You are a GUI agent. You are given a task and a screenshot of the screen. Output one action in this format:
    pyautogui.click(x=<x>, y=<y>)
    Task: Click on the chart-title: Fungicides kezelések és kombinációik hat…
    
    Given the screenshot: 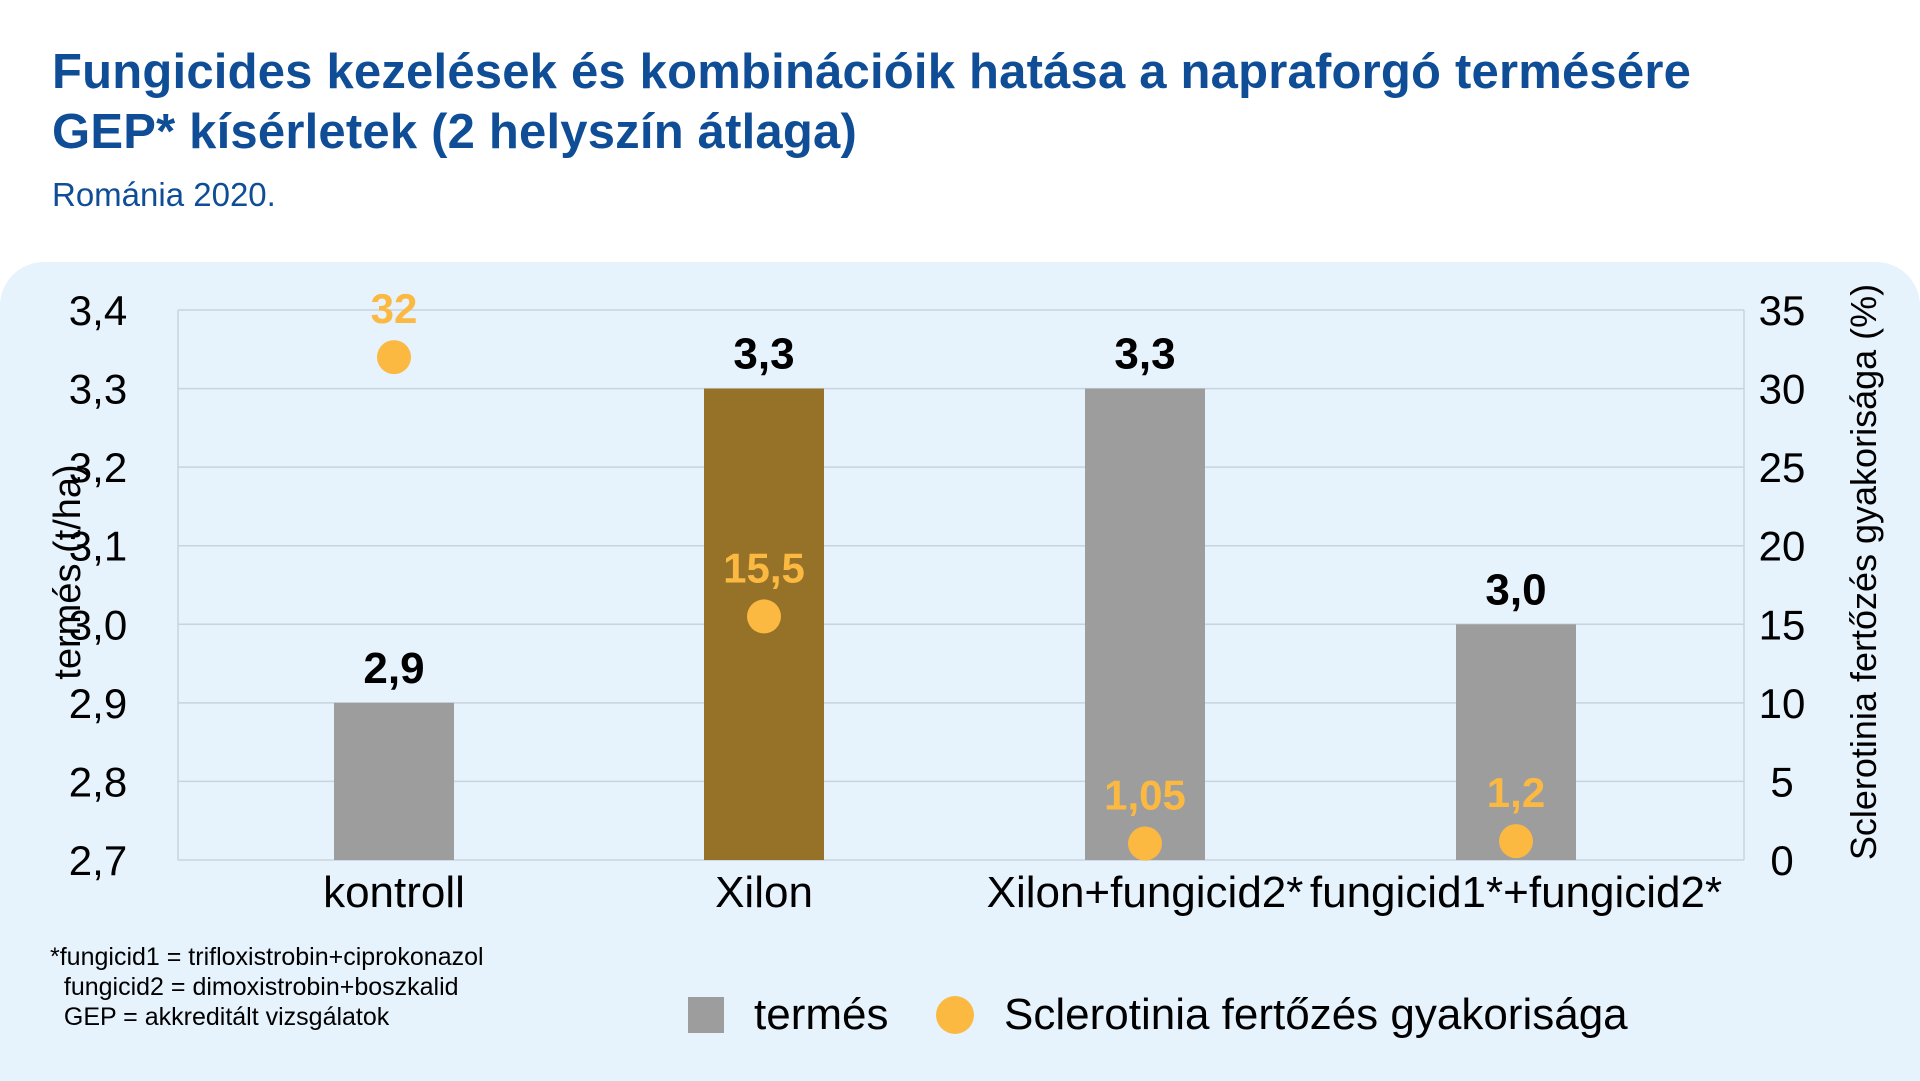 What is the action you would take?
    pyautogui.click(x=872, y=72)
    